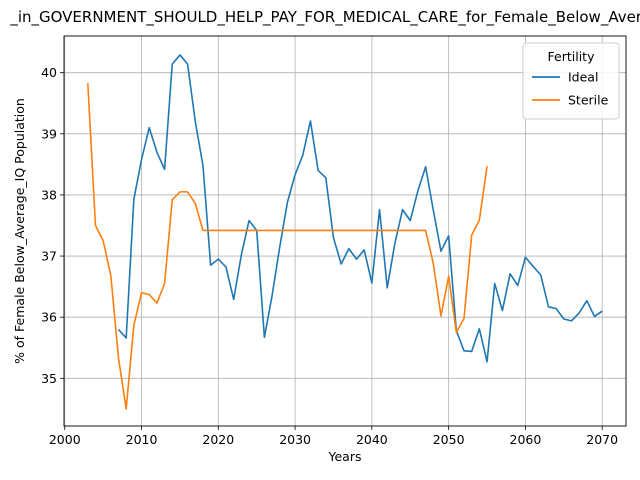 The height and width of the screenshot is (480, 640). Describe the element at coordinates (49, 133) in the screenshot. I see `y-tick-label: 39` at that location.